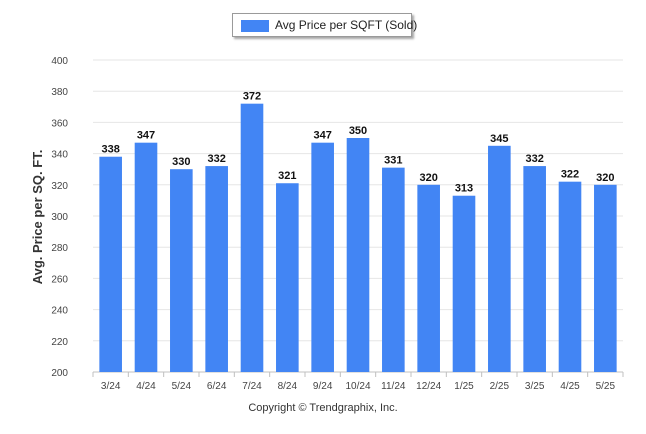  Describe the element at coordinates (346, 25) in the screenshot. I see `legend-label: Avg Price per SQFT (Sold)` at that location.